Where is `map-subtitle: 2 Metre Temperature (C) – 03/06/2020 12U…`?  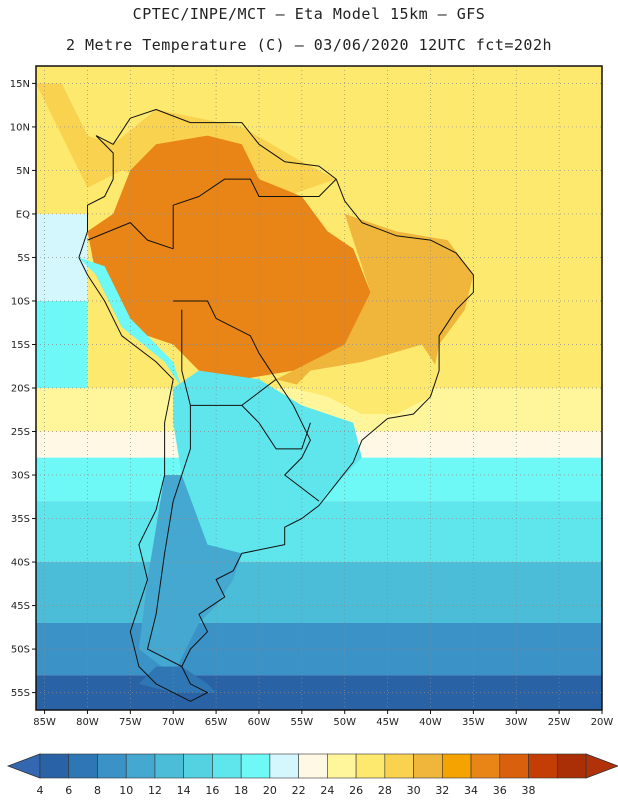
map-subtitle: 2 Metre Temperature (C) – 03/06/2020 12U… is located at coordinates (309, 45).